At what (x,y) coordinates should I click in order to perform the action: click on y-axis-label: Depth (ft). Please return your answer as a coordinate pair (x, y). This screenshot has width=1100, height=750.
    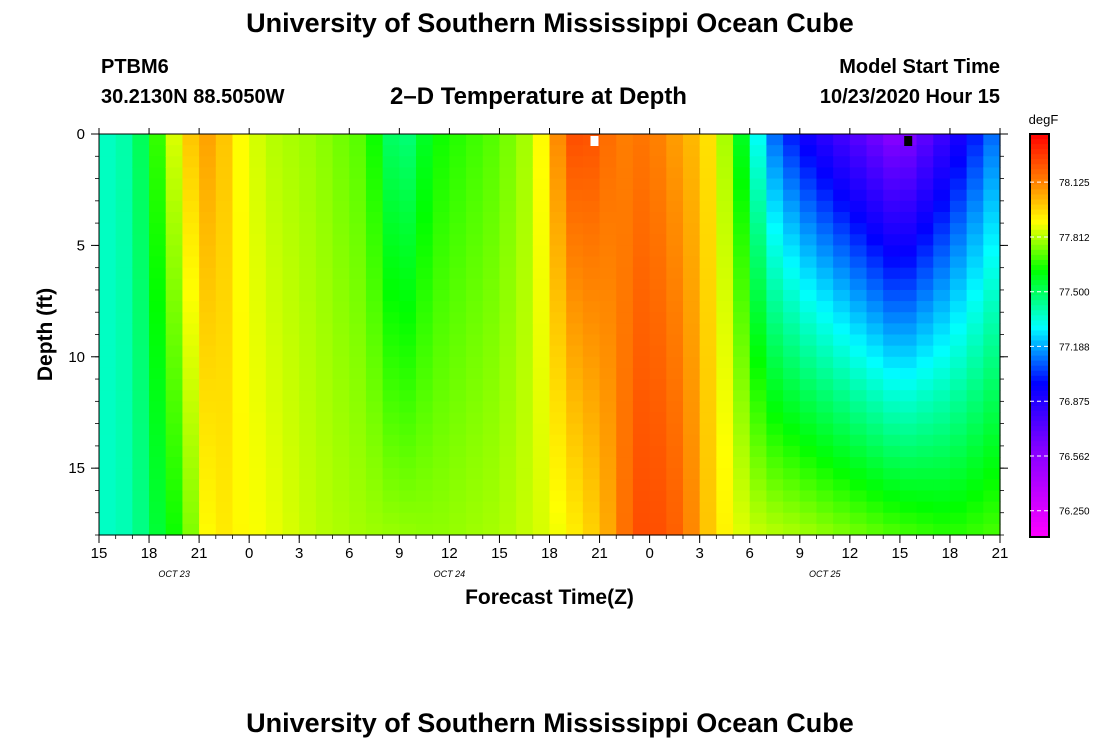
    Looking at the image, I should click on (45, 334).